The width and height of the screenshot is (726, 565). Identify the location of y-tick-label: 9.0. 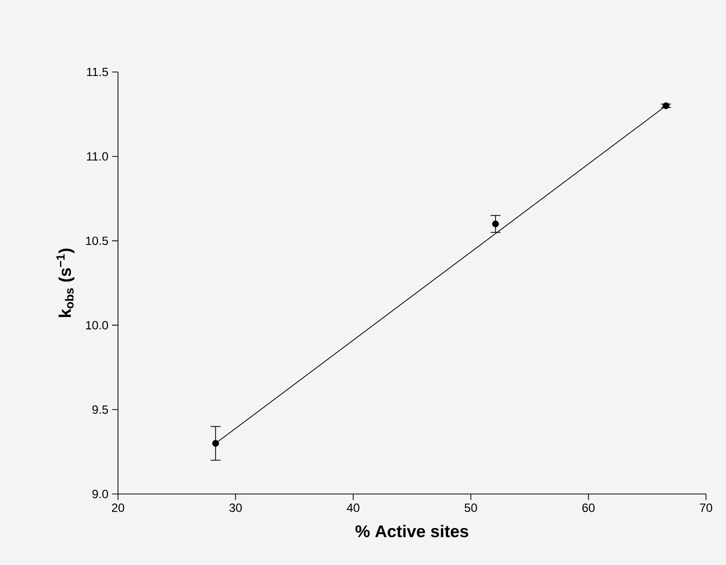
(100, 494).